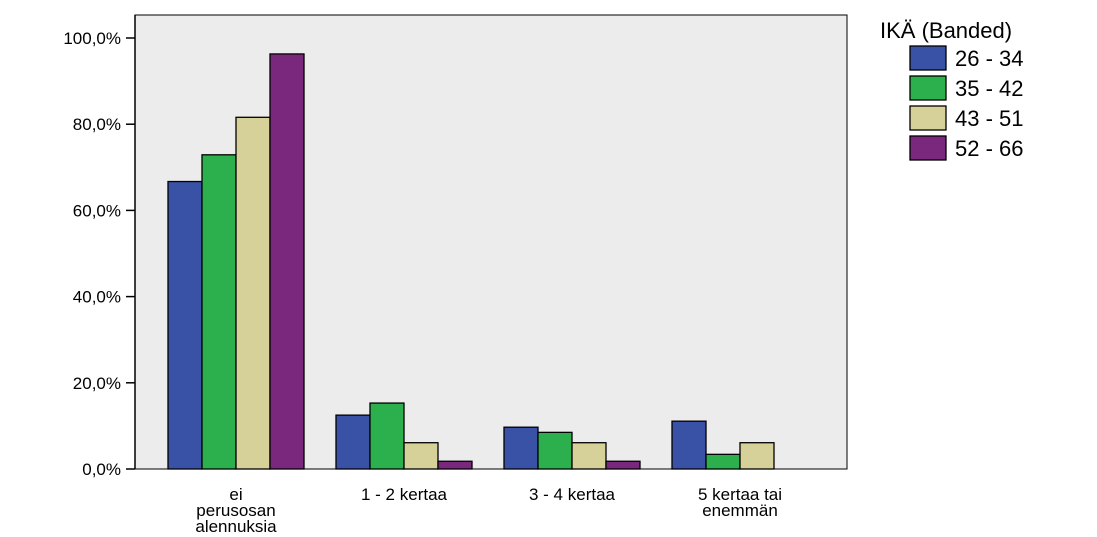  I want to click on y-tick-label: 60,0%, so click(97, 210).